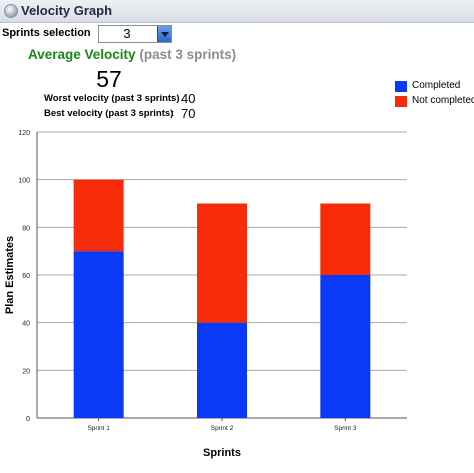 The image size is (474, 473). I want to click on legend-label-not-completed: Not completed, so click(443, 100).